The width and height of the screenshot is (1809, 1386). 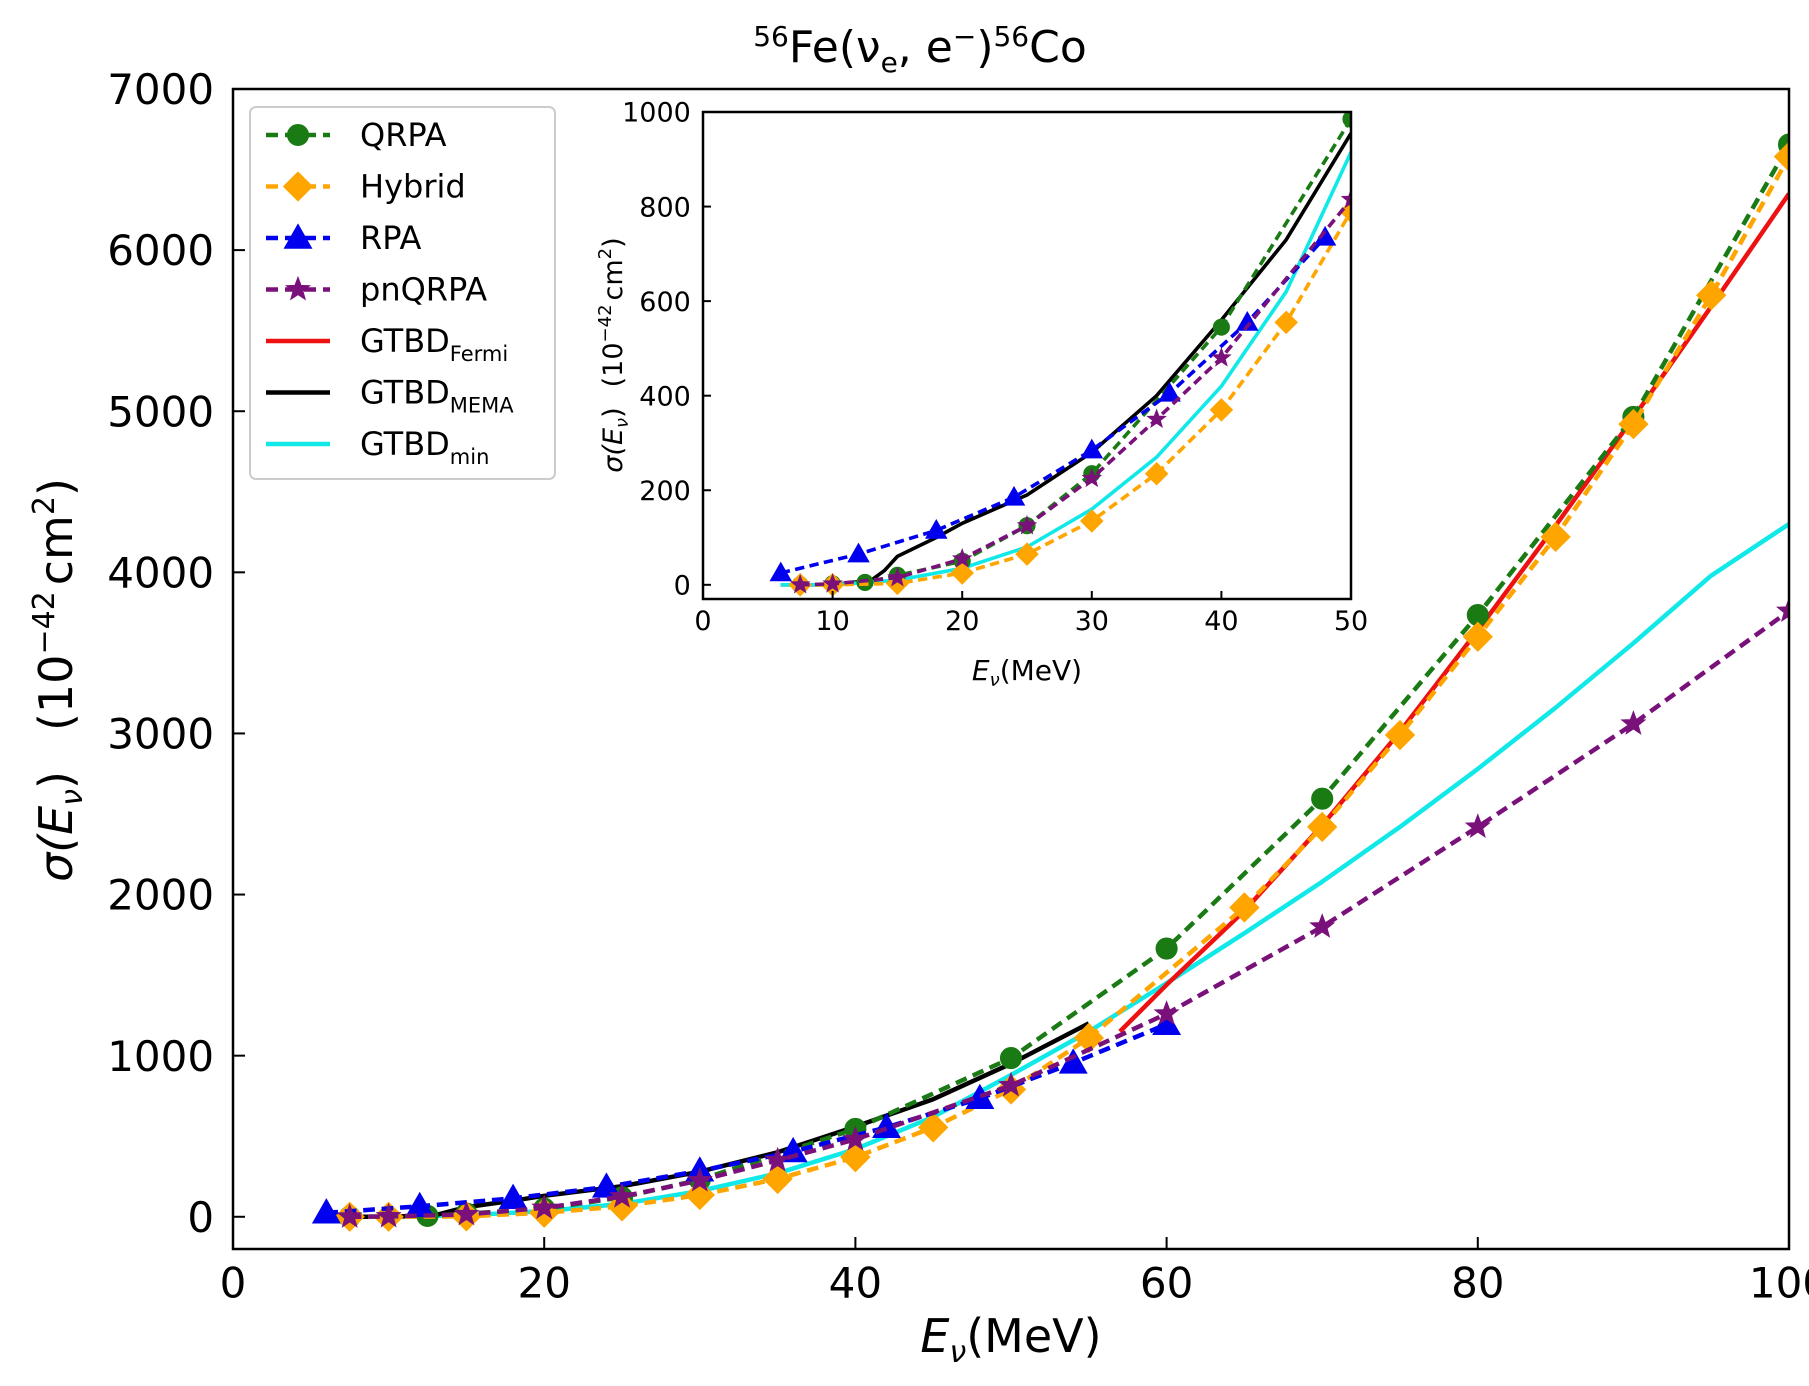 What do you see at coordinates (832, 621) in the screenshot?
I see `inset-x-tick-label: 10` at bounding box center [832, 621].